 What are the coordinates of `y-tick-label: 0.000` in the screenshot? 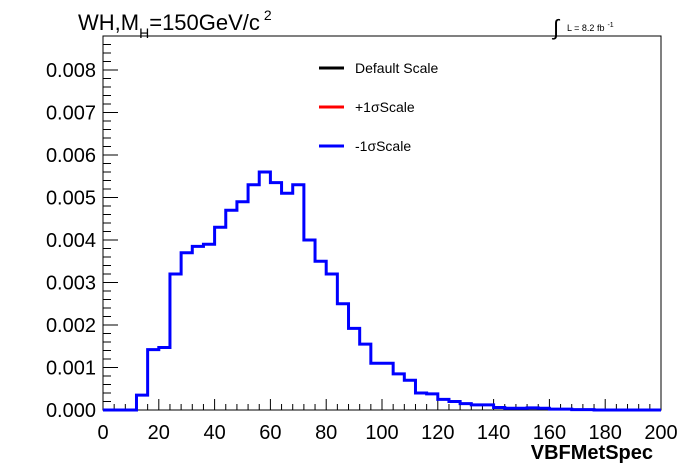 It's located at (71, 411).